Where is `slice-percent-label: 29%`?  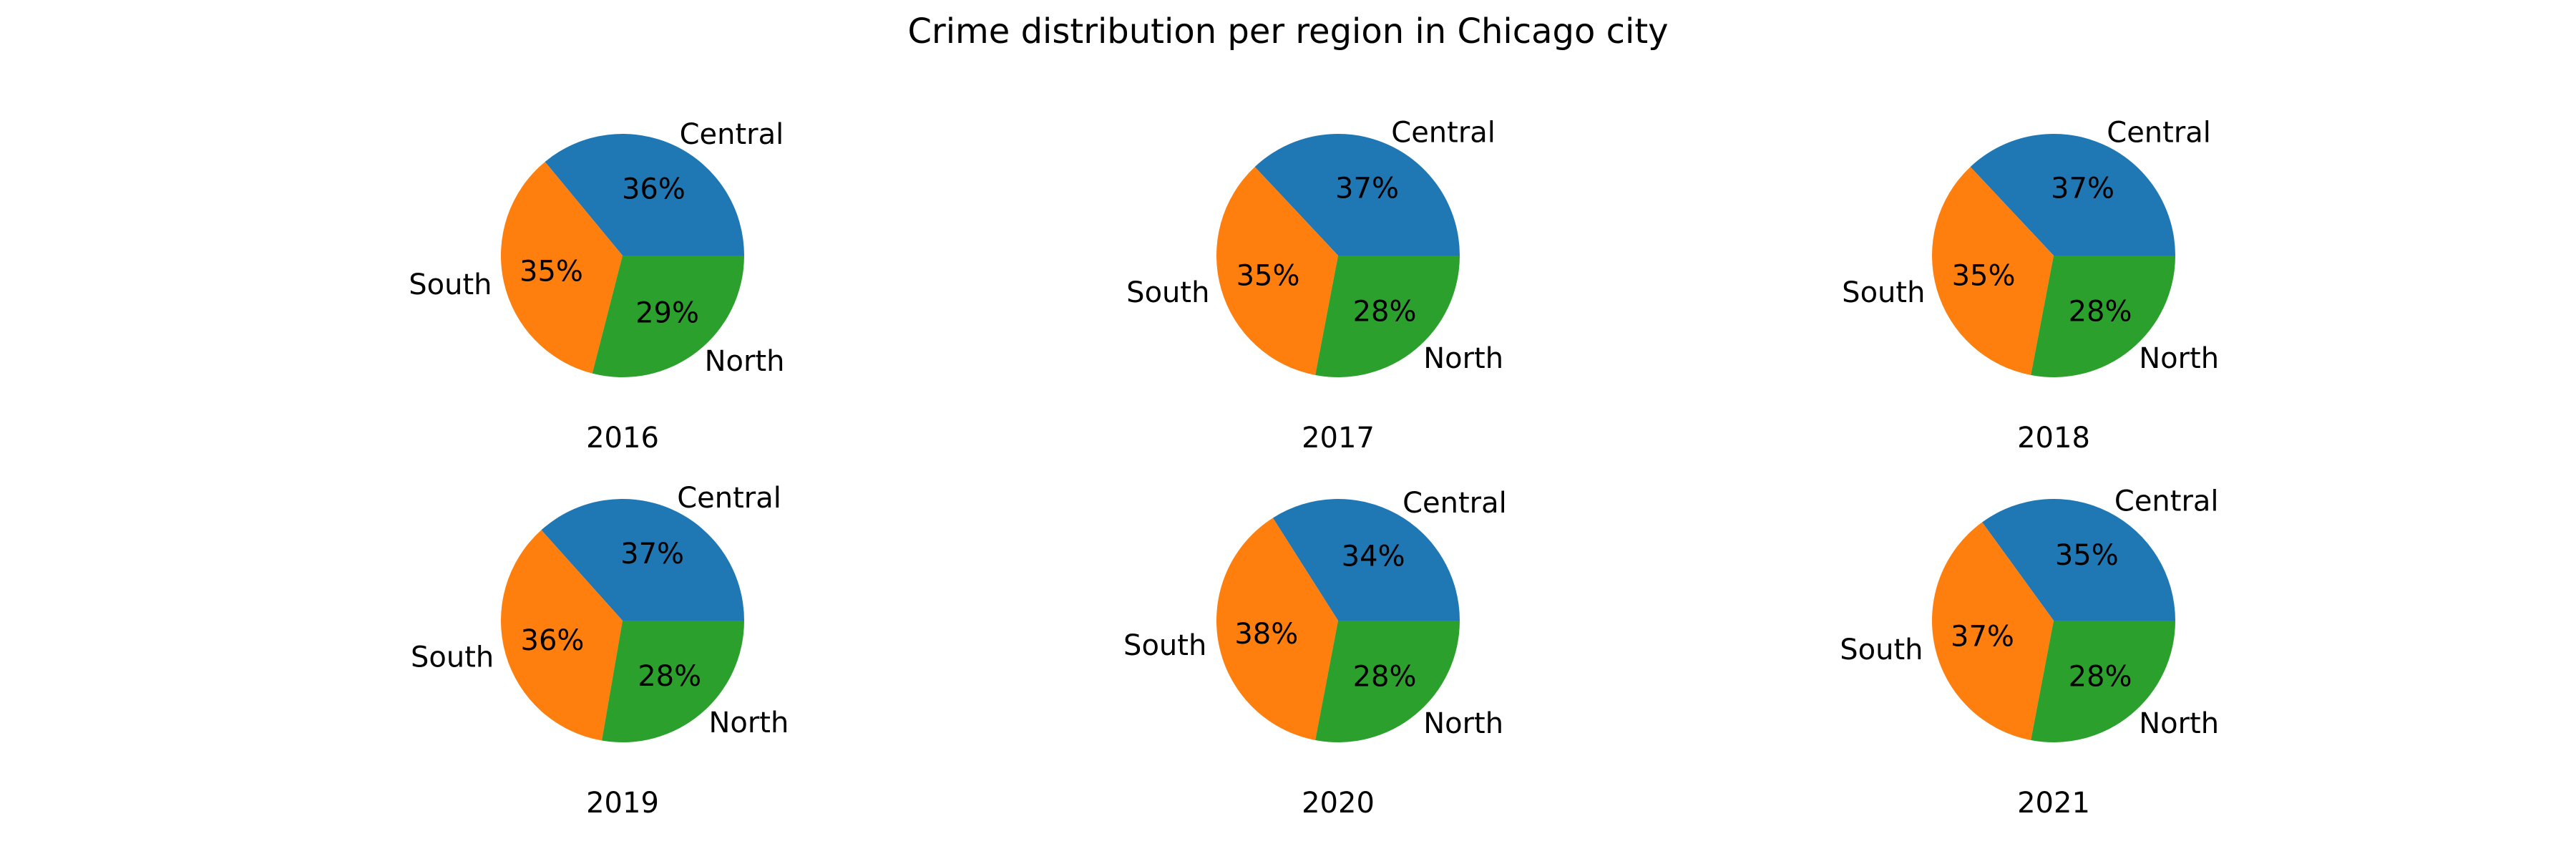
slice-percent-label: 29% is located at coordinates (667, 313).